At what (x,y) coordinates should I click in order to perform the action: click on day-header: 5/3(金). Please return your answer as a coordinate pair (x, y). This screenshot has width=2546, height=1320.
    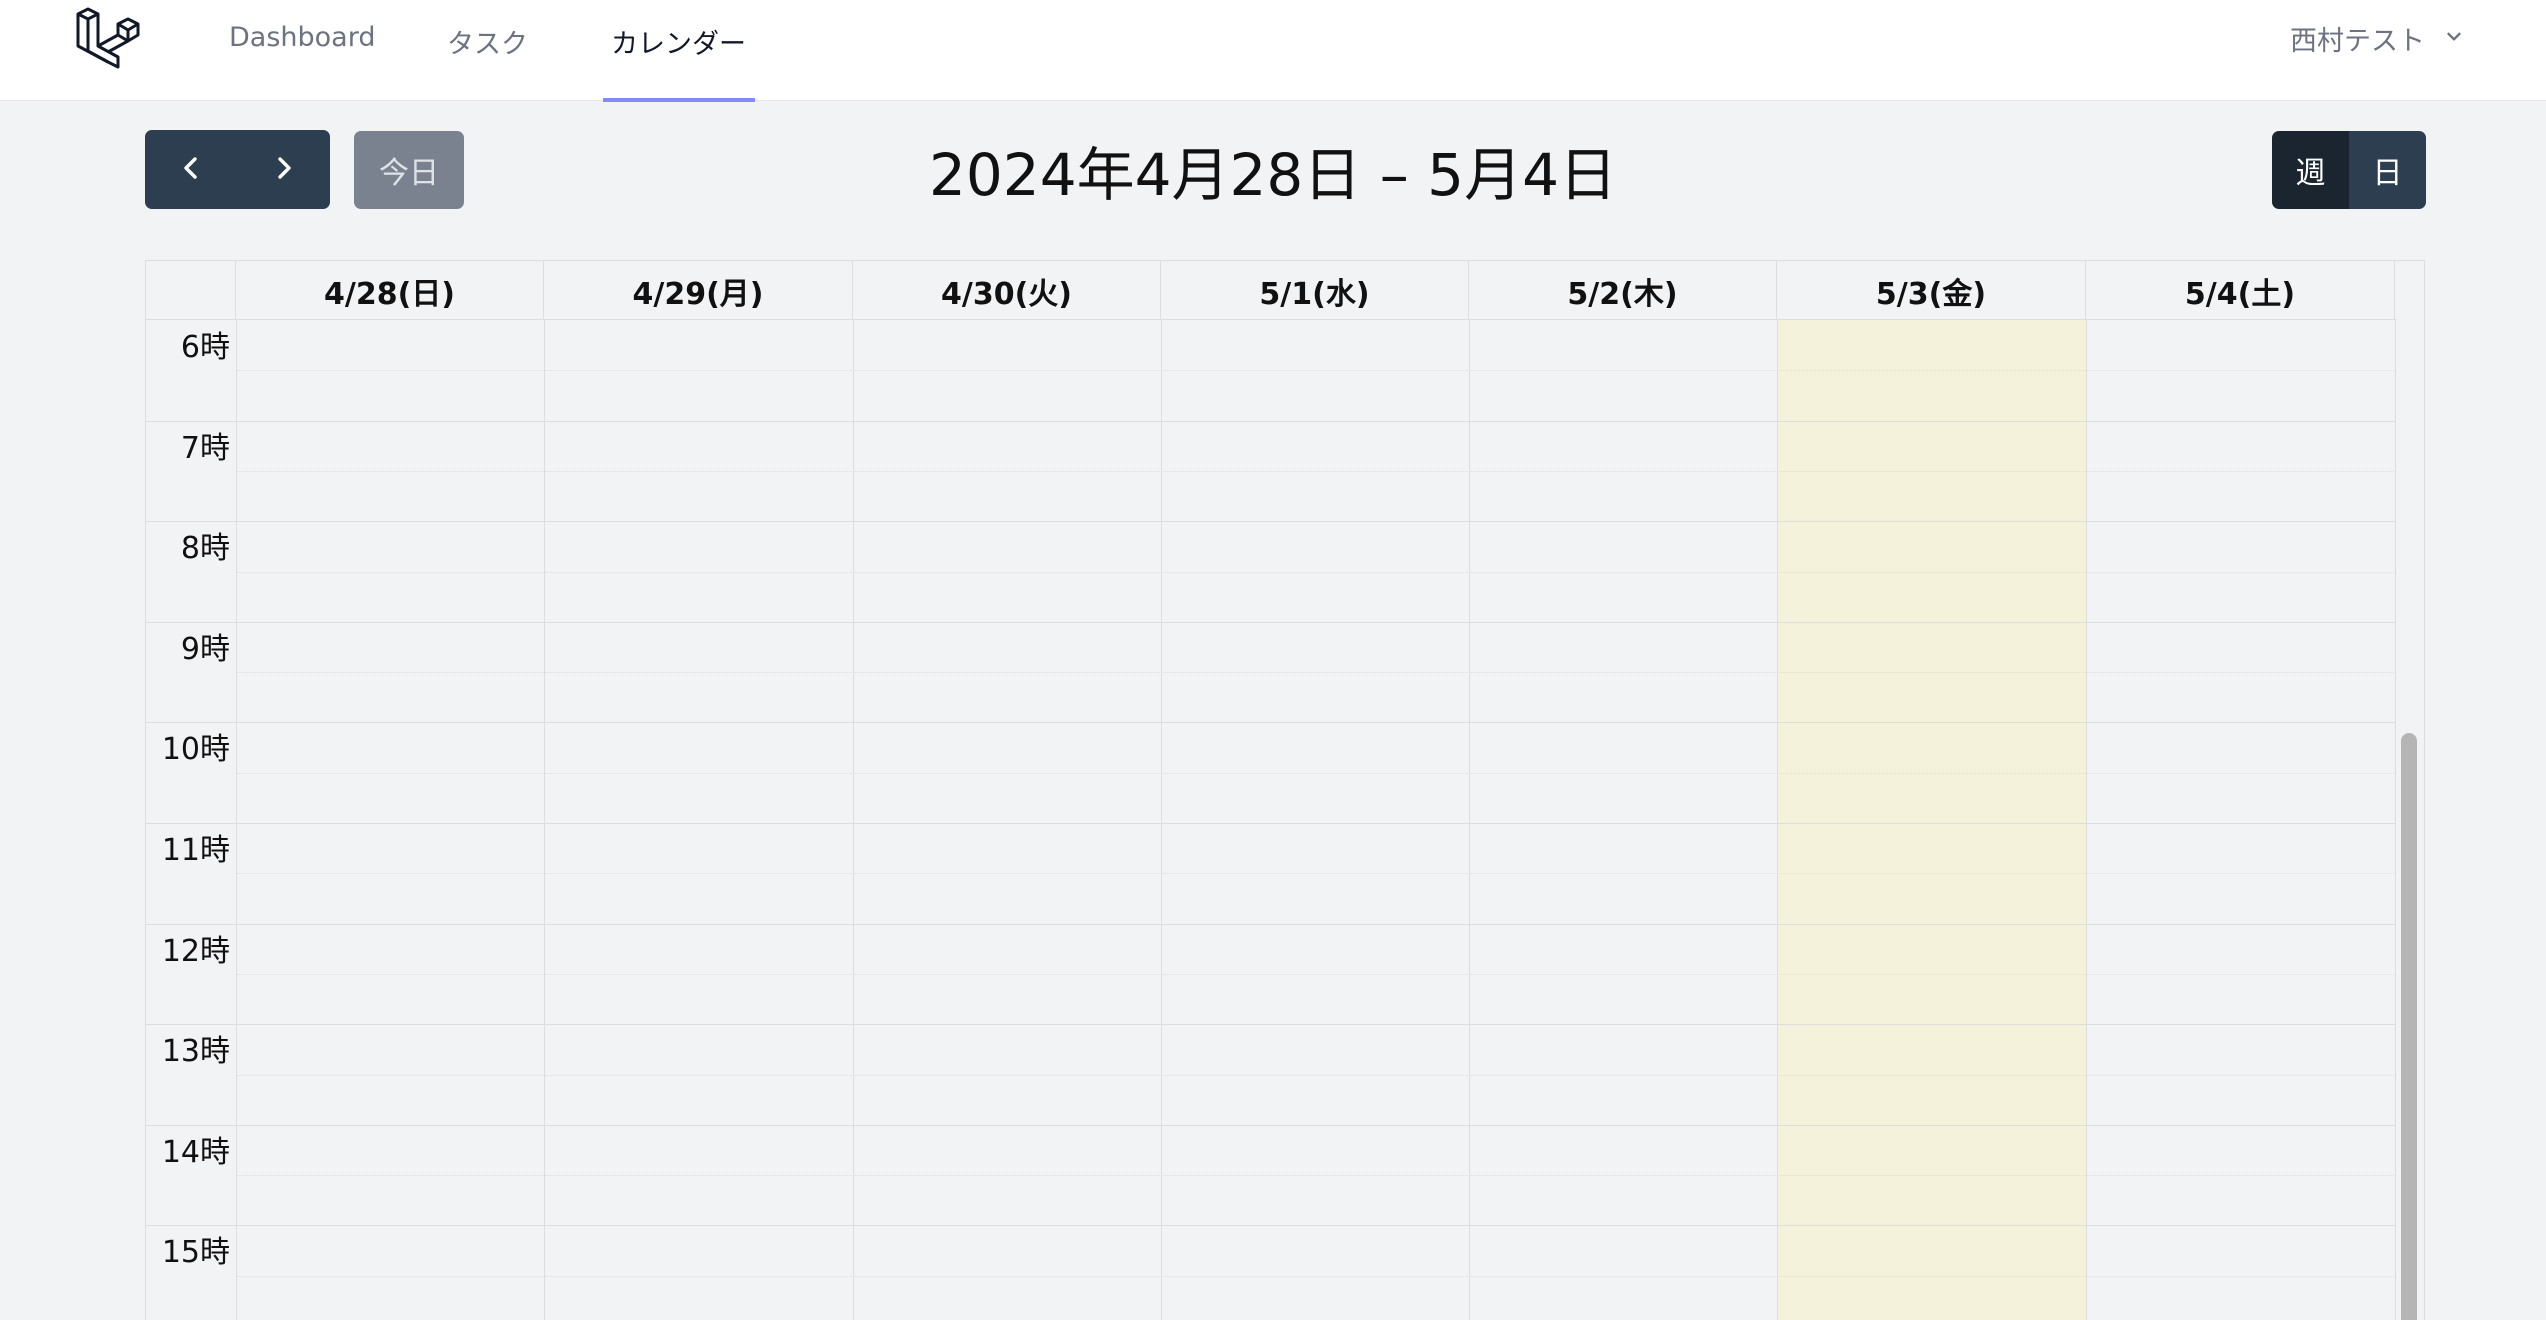
    Looking at the image, I should click on (1931, 290).